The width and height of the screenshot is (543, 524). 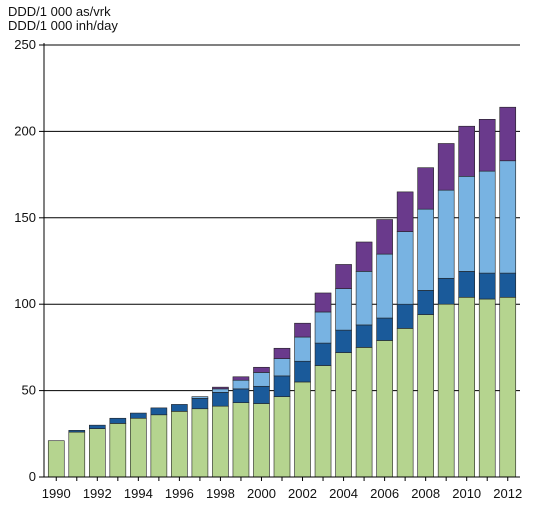 What do you see at coordinates (323, 302) in the screenshot?
I see `bar-2003-s4` at bounding box center [323, 302].